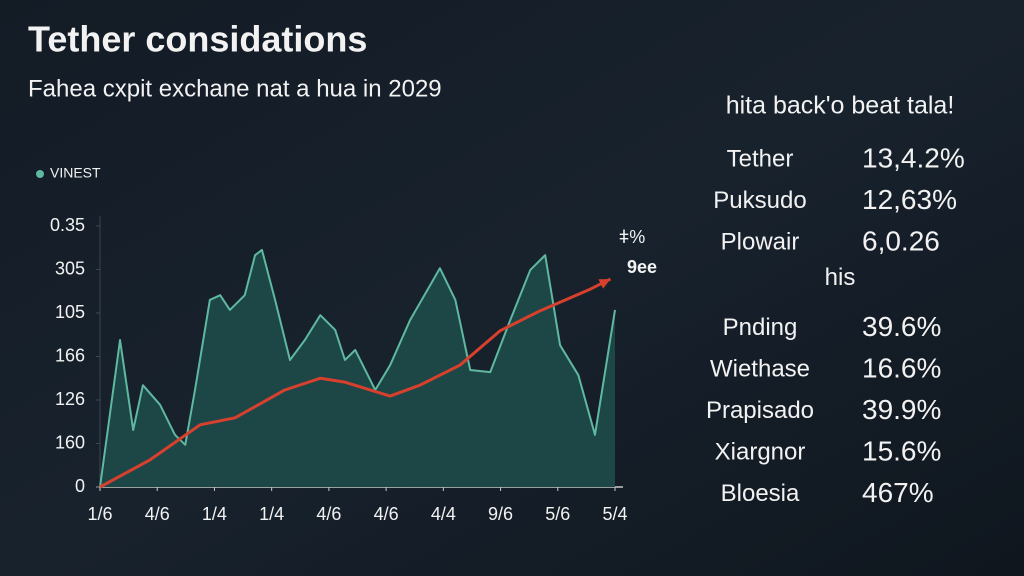 This screenshot has height=576, width=1024. I want to click on row-value: 15.6%, so click(901, 450).